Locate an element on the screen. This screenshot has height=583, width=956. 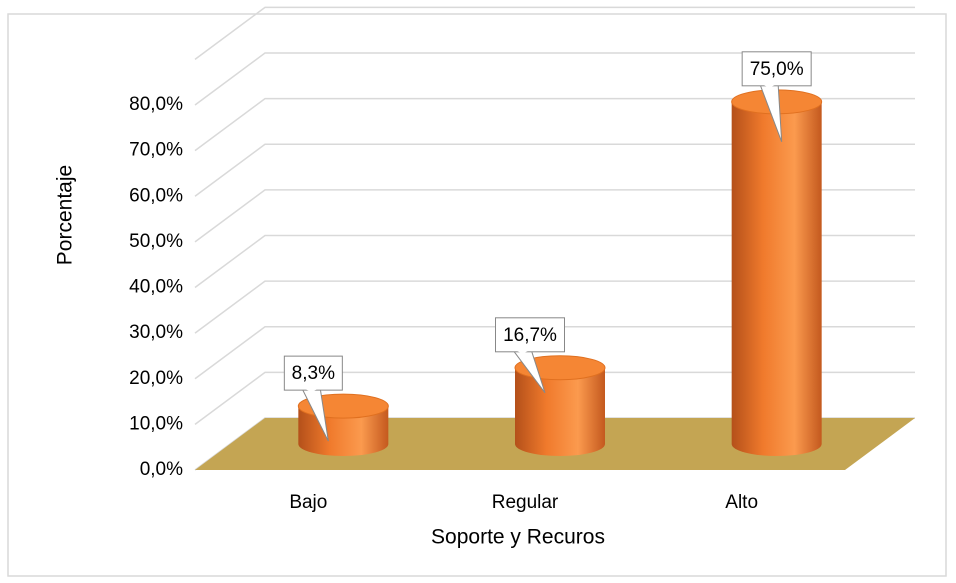
data-label: 8,3% is located at coordinates (313, 373).